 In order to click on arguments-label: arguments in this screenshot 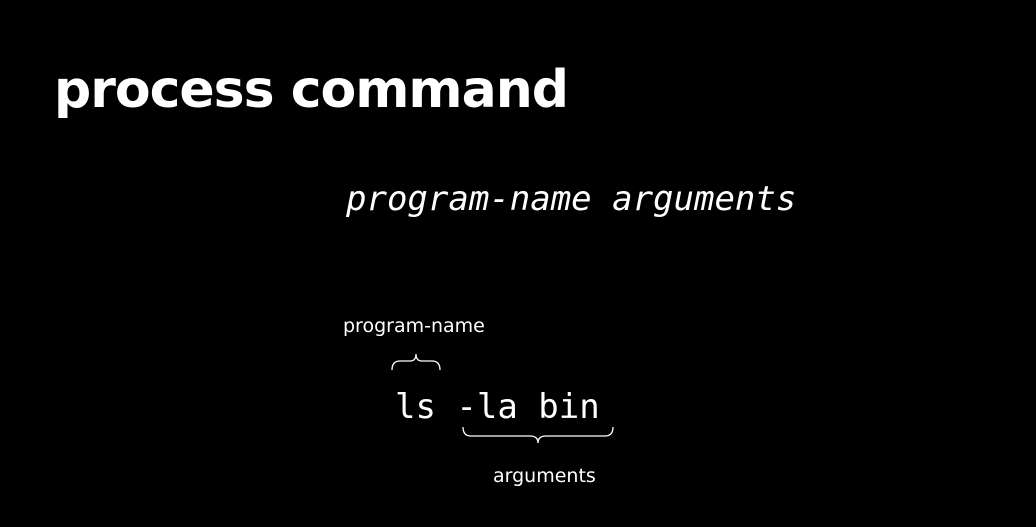, I will do `click(544, 476)`.